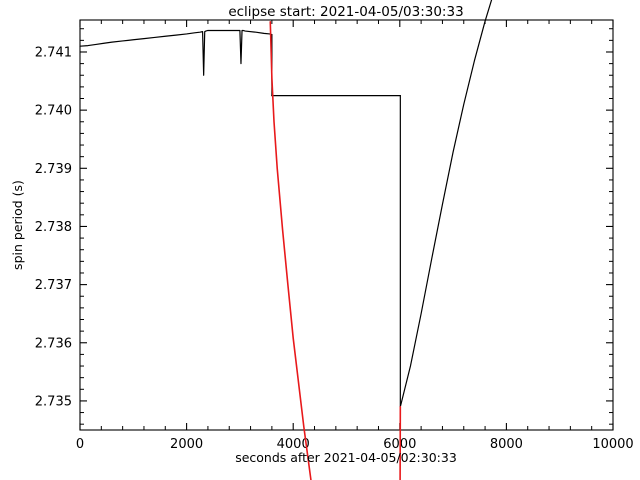 The width and height of the screenshot is (640, 480). Describe the element at coordinates (53, 169) in the screenshot. I see `y-tick-label: 2.739` at that location.